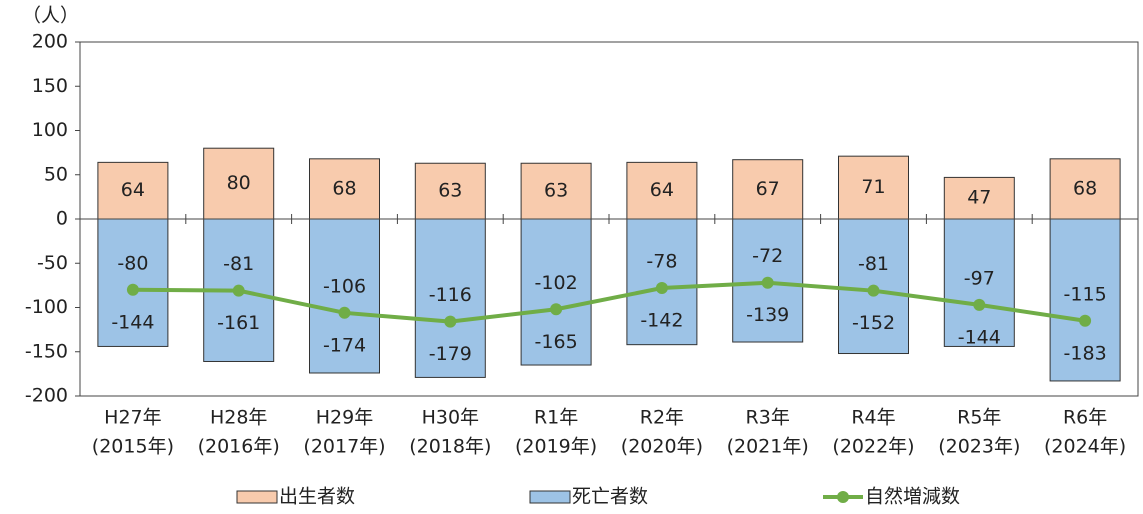 Image resolution: width=1143 pixels, height=514 pixels. Describe the element at coordinates (556, 418) in the screenshot. I see `x-tick-label: R1年` at that location.